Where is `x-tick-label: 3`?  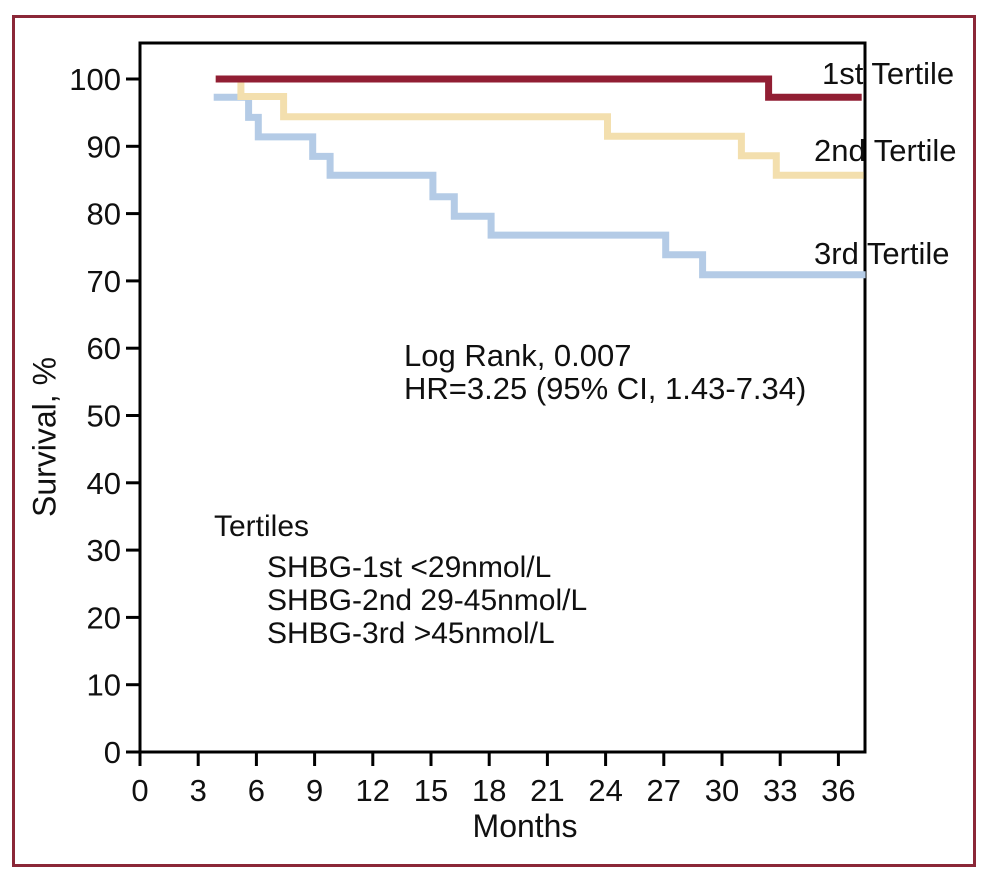
x-tick-label: 3 is located at coordinates (198, 790).